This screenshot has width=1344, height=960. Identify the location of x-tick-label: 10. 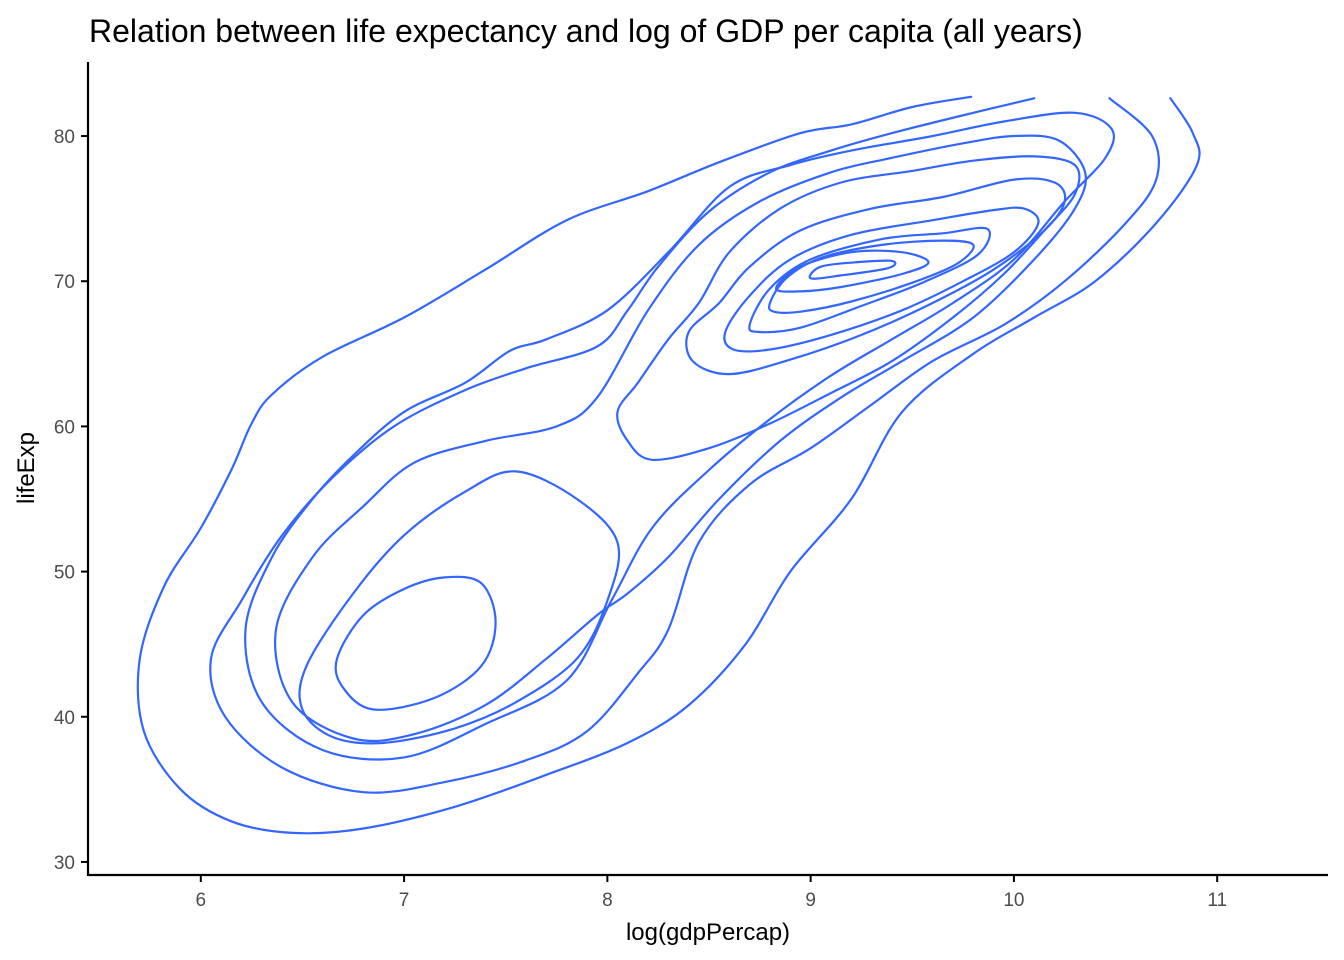
(1013, 900).